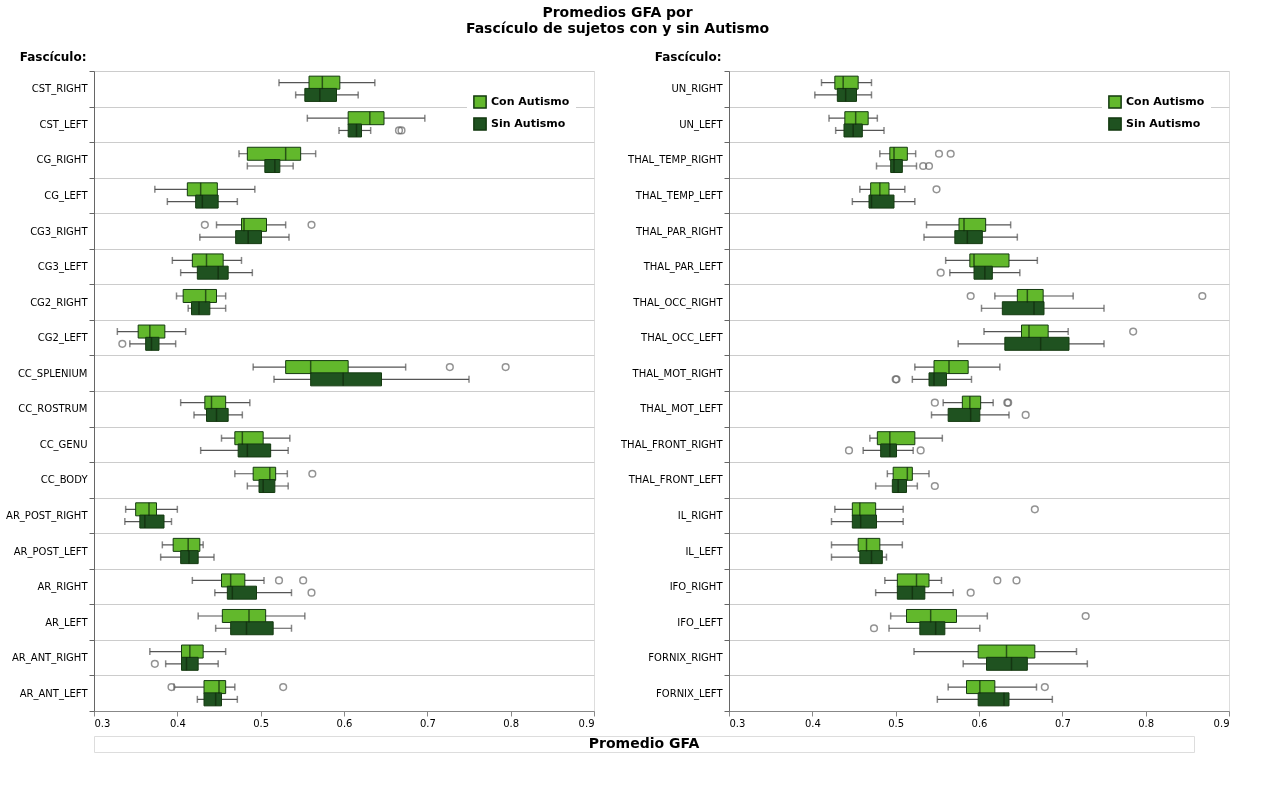 The image size is (1284, 807). Describe the element at coordinates (64, 124) in the screenshot. I see `y-tick-label: CST_LEFT` at that location.